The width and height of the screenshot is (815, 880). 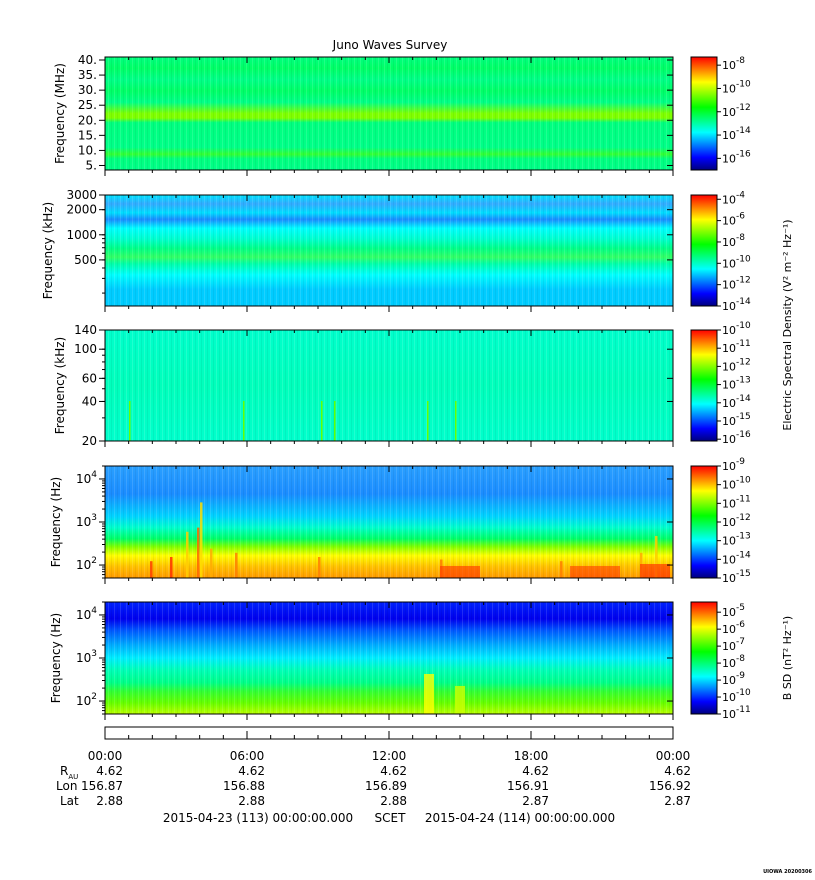 I want to click on ytick-label: 25., so click(x=87, y=105).